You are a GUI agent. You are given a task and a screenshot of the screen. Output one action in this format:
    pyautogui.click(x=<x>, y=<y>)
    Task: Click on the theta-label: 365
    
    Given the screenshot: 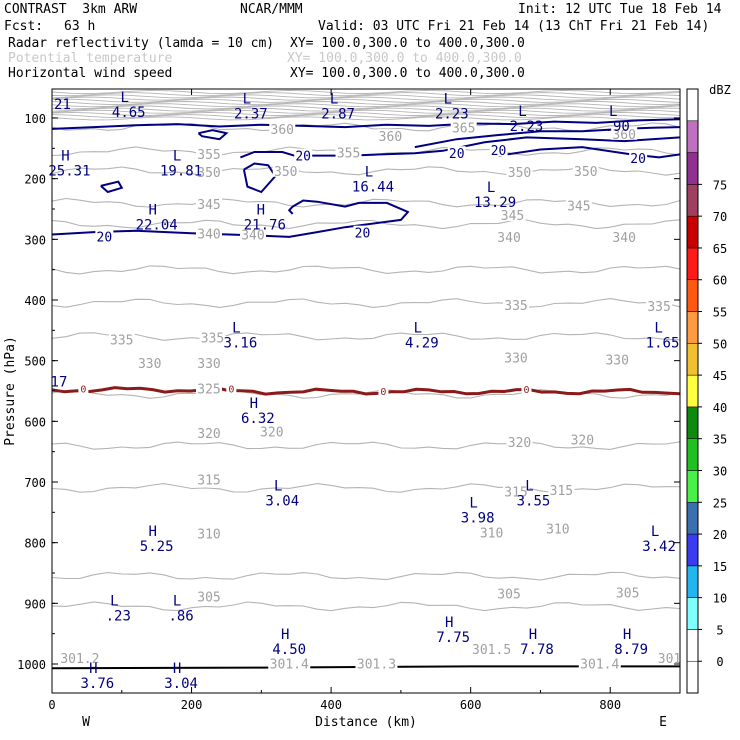 What is the action you would take?
    pyautogui.click(x=463, y=129)
    